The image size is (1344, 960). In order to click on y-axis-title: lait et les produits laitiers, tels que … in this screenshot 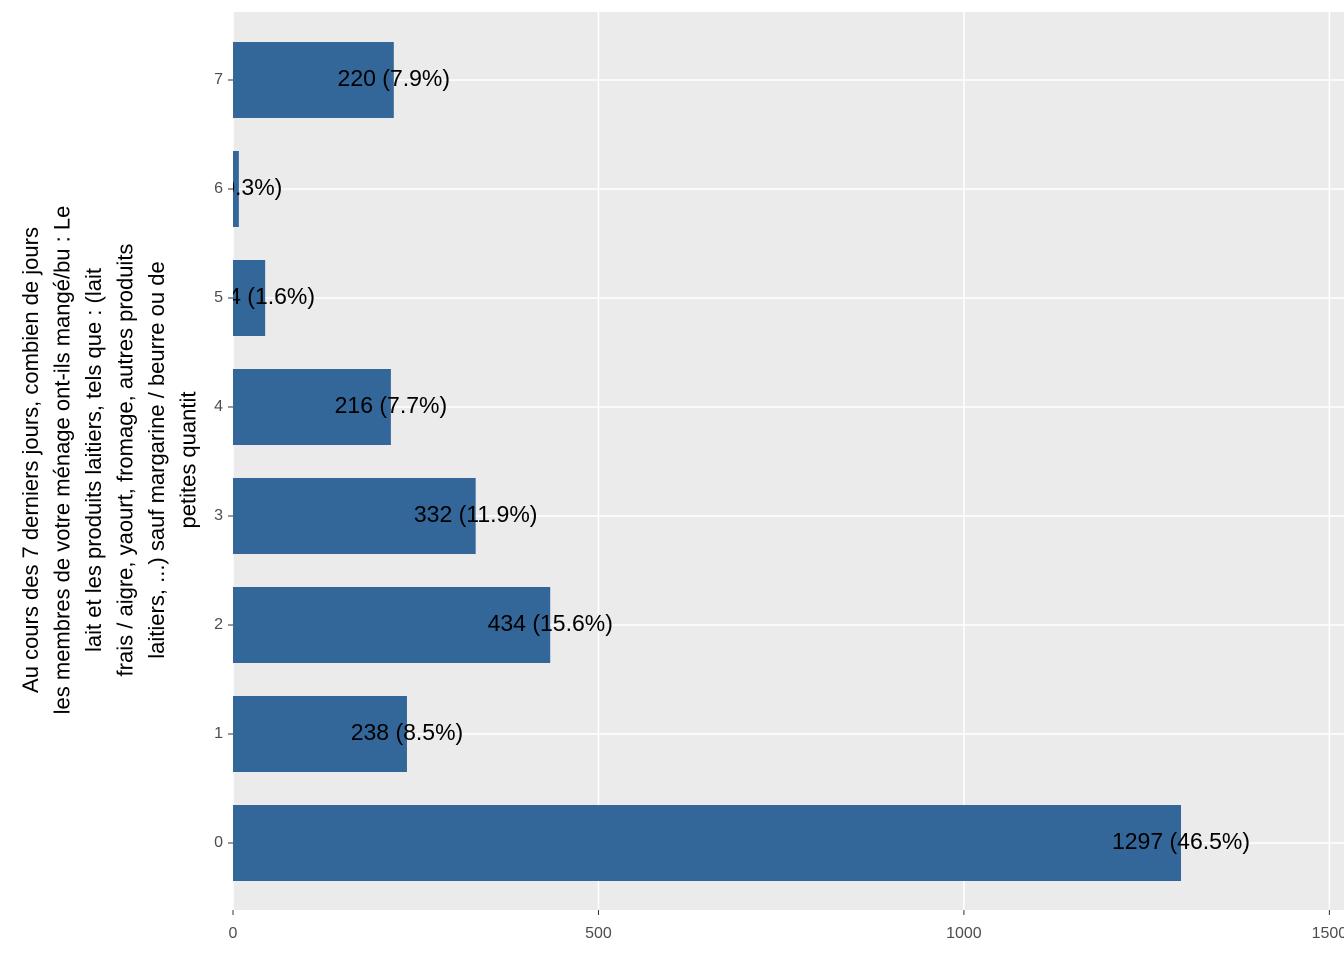, I will do `click(93, 460)`.